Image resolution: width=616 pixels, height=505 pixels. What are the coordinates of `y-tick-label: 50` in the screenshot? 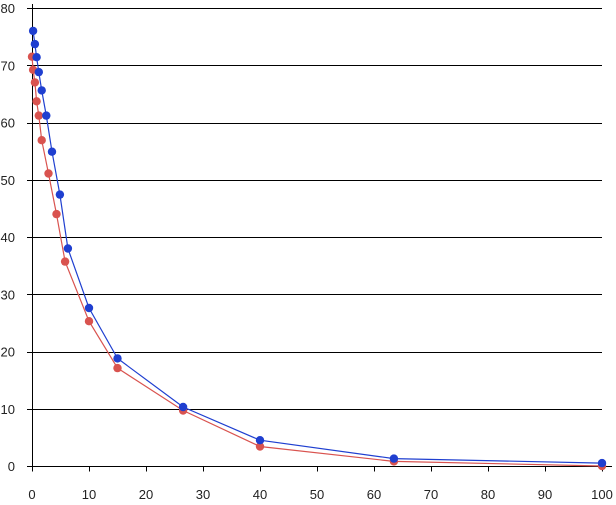 It's located at (8, 180).